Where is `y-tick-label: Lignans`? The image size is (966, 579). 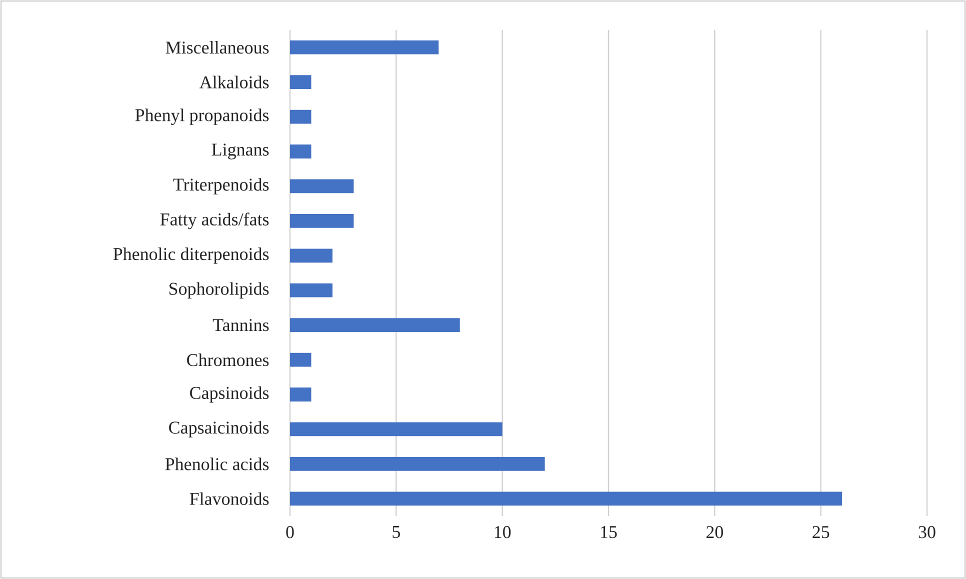
y-tick-label: Lignans is located at coordinates (240, 152).